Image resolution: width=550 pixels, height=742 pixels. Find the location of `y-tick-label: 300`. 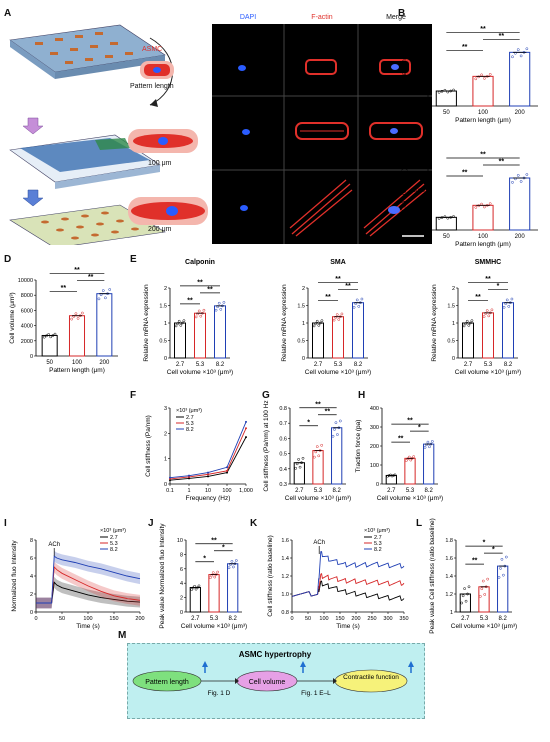

y-tick-label: 300 is located at coordinates (374, 428).